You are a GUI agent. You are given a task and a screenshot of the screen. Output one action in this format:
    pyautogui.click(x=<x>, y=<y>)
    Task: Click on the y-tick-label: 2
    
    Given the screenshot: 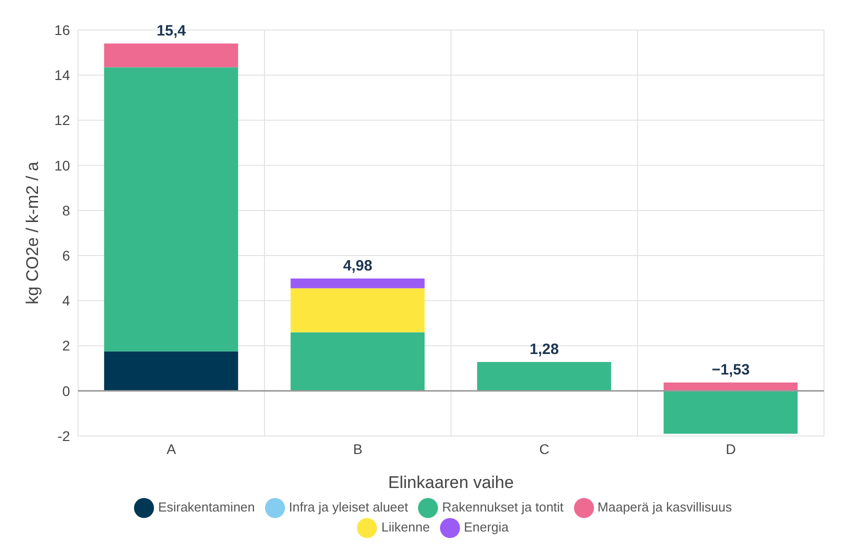 What is the action you would take?
    pyautogui.click(x=66, y=346)
    